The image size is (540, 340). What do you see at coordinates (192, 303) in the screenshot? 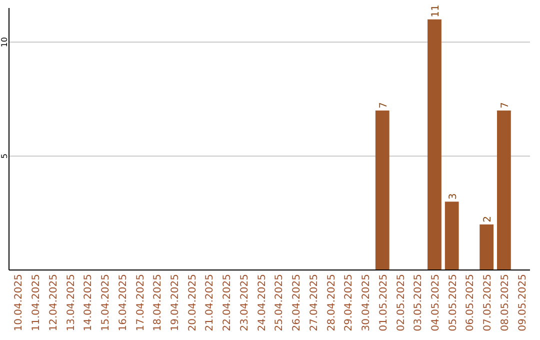
I see `x-tick-label: 20.04.2025` at bounding box center [192, 303].